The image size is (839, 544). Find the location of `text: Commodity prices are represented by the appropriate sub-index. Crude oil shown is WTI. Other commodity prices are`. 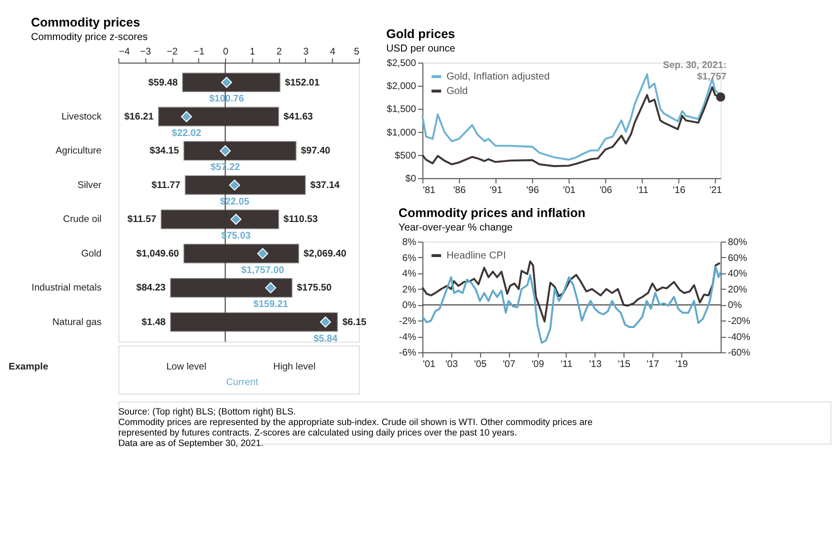

text: Commodity prices are represented by the appropriate sub-index. Crude oil shown is WTI. Other commodity prices are is located at coordinates (355, 421).